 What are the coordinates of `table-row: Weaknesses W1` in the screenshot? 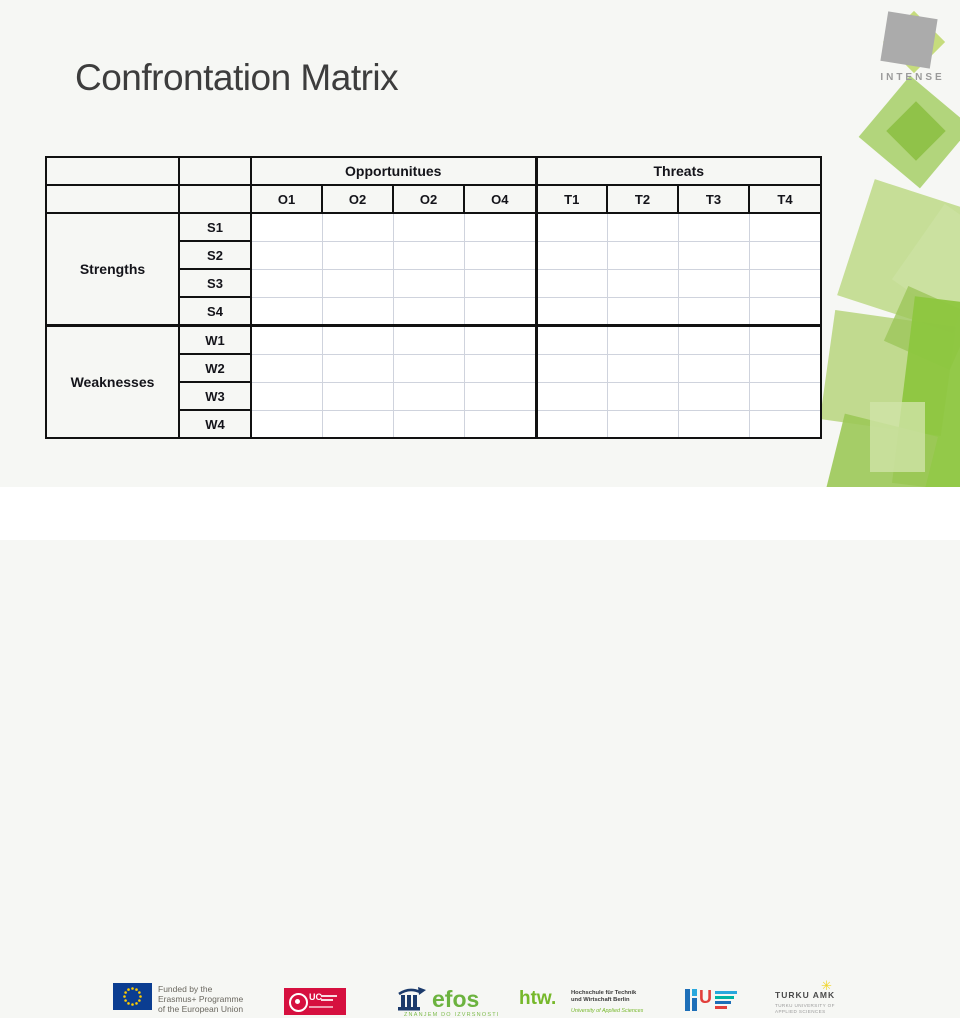 It's located at (433, 381).